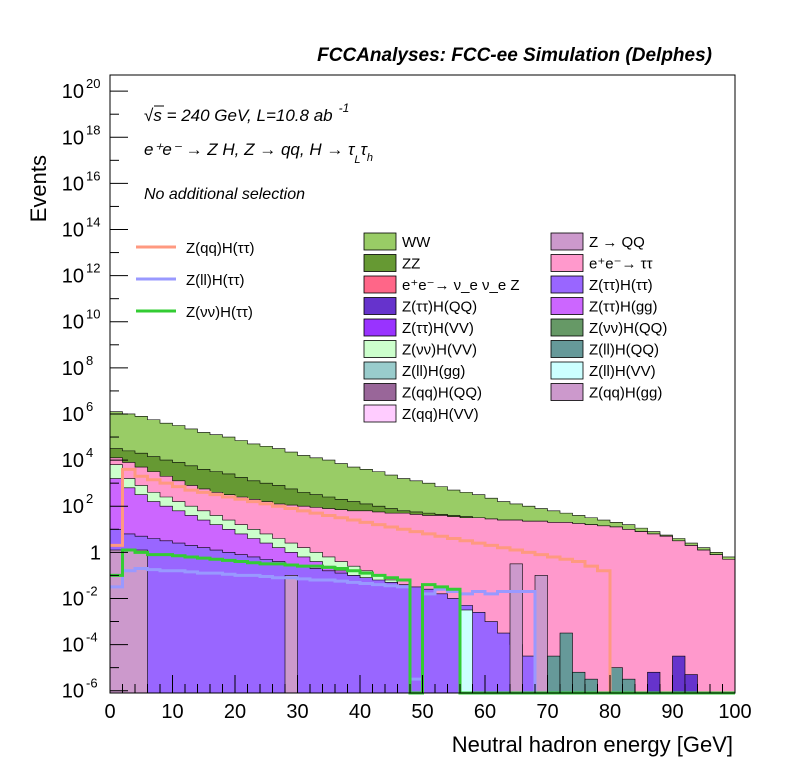 The image size is (796, 772). Describe the element at coordinates (365, 149) in the screenshot. I see `process-tau2: τ` at that location.